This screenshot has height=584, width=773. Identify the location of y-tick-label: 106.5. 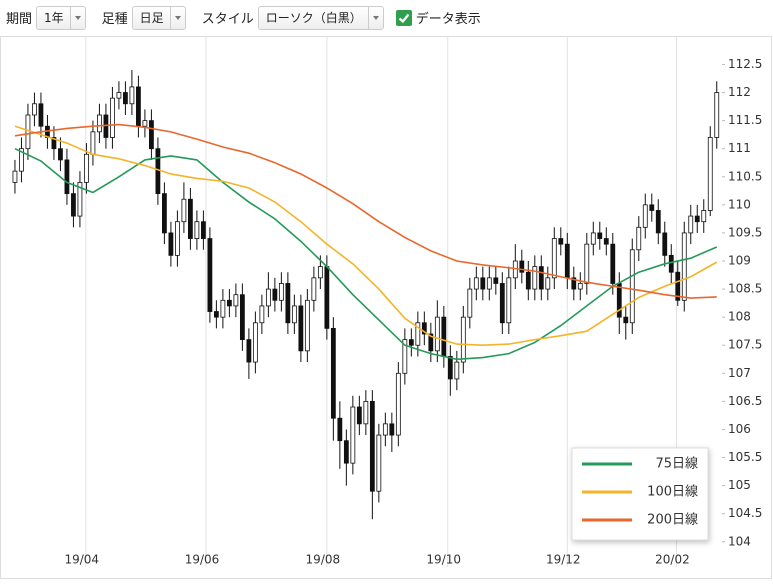
(745, 401).